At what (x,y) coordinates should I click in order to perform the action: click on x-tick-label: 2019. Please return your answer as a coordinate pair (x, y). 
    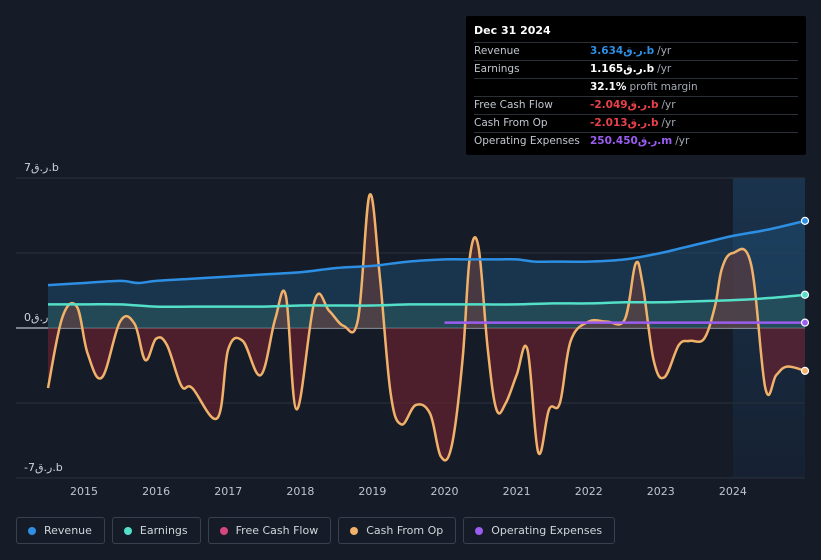
    Looking at the image, I should click on (372, 491).